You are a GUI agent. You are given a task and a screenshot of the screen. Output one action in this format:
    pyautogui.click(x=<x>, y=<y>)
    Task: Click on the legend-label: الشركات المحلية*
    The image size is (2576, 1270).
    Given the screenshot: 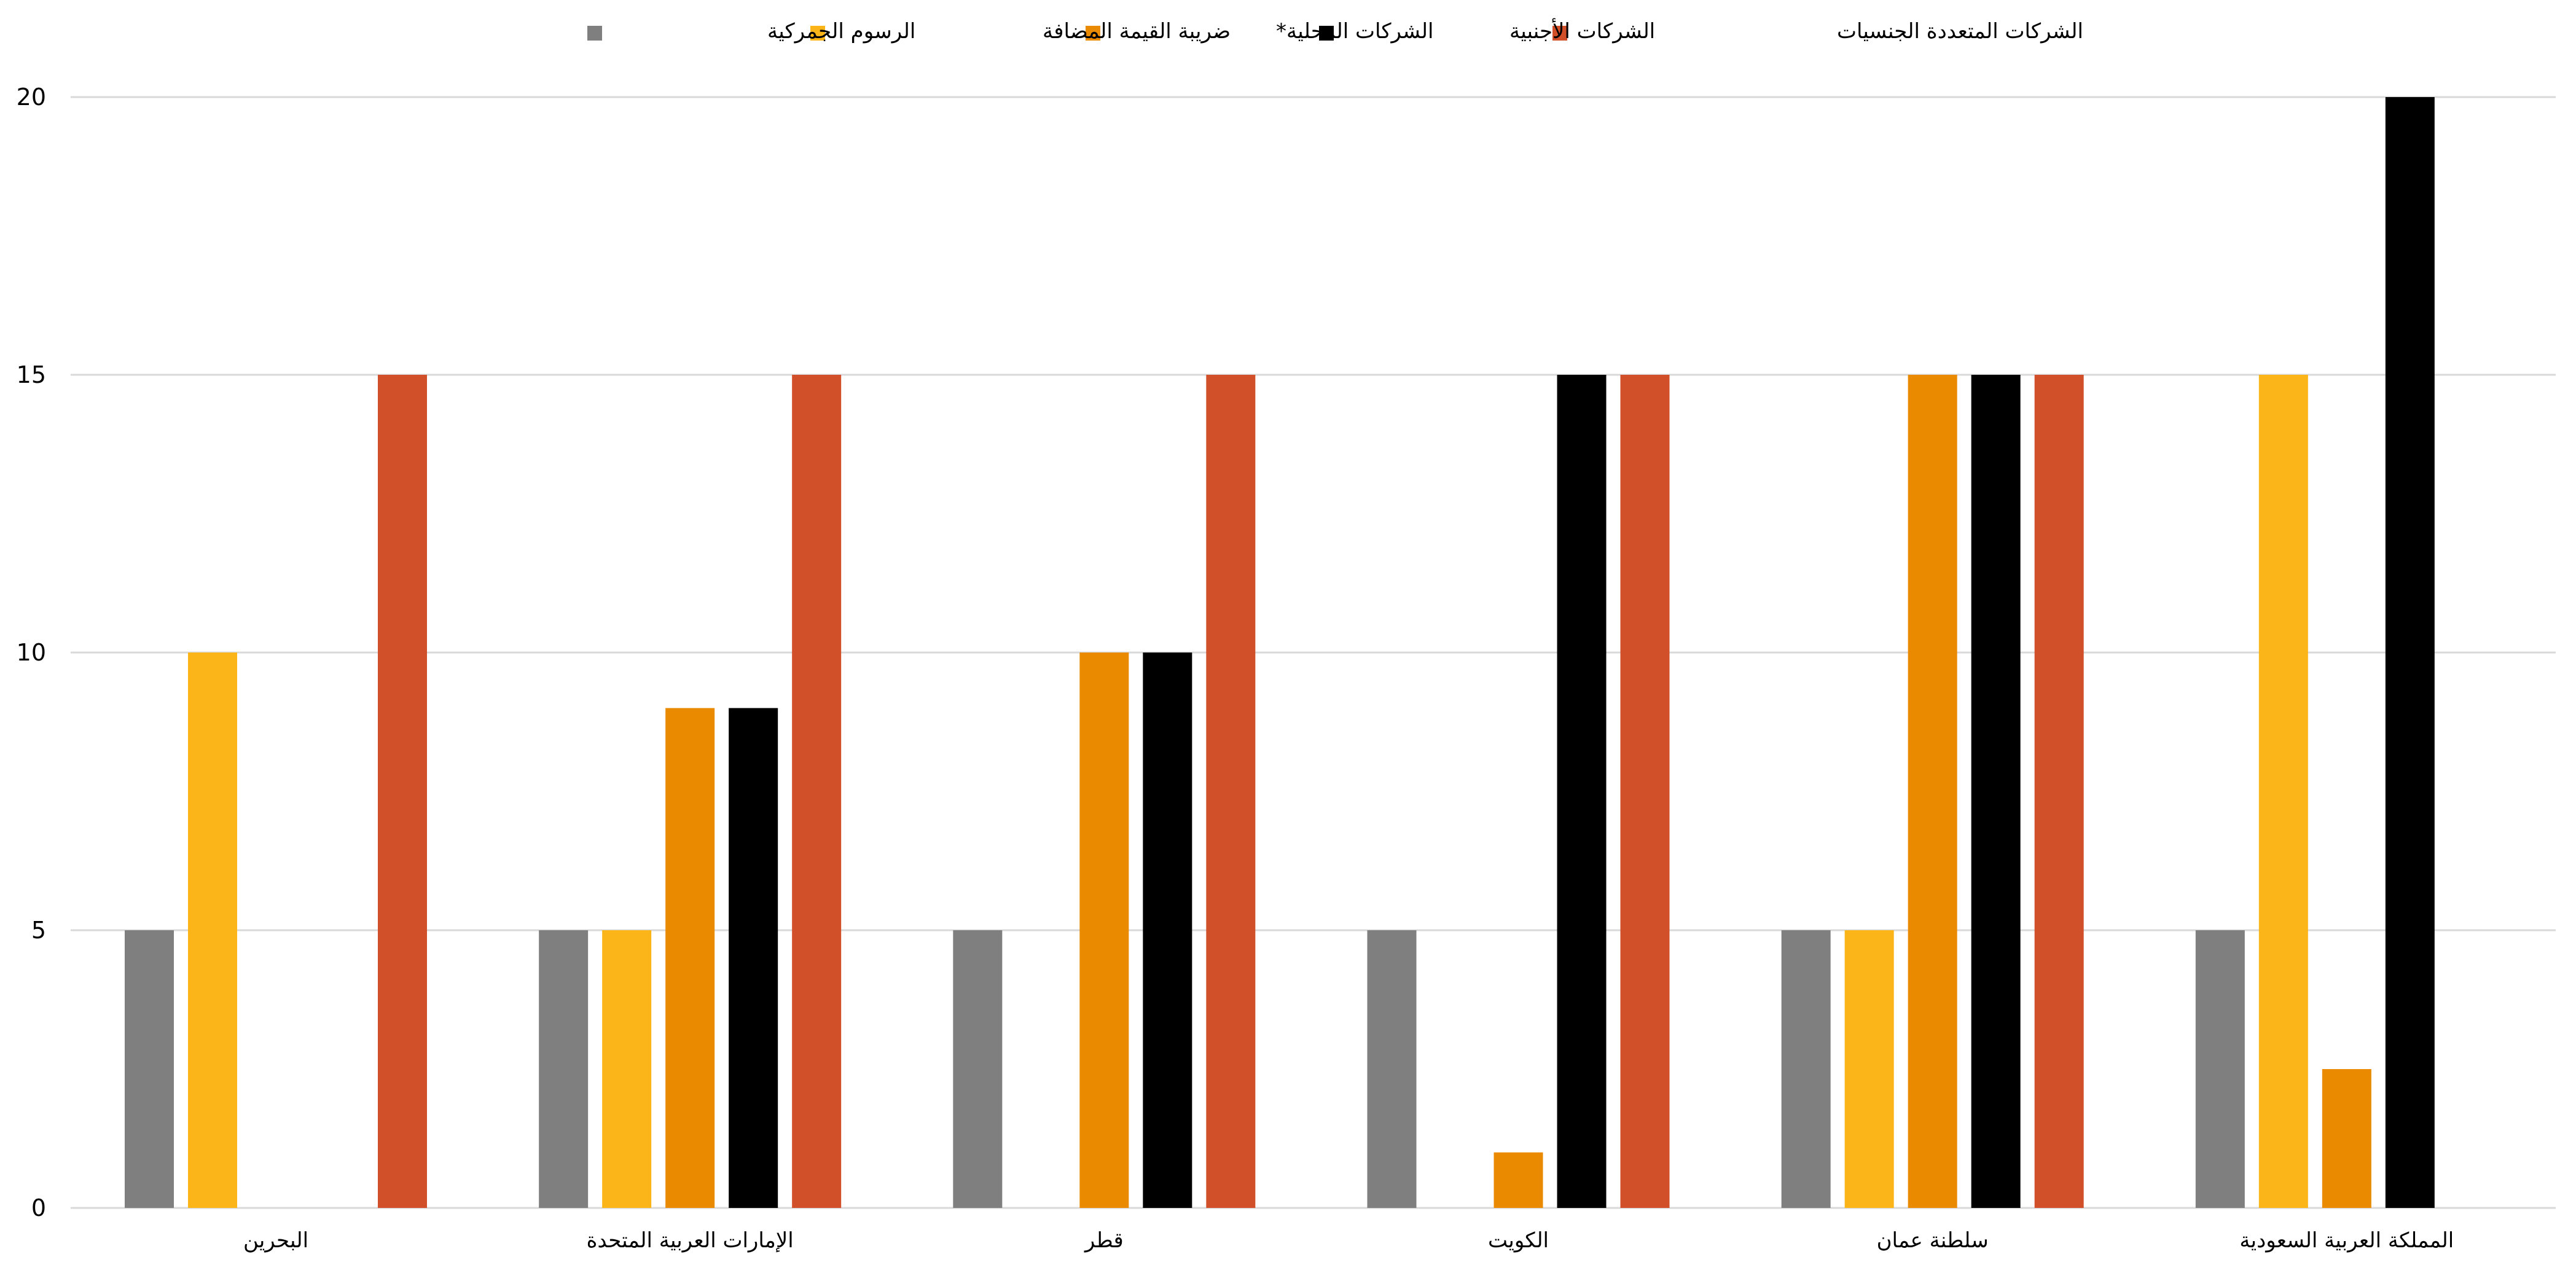 What is the action you would take?
    pyautogui.click(x=1354, y=31)
    